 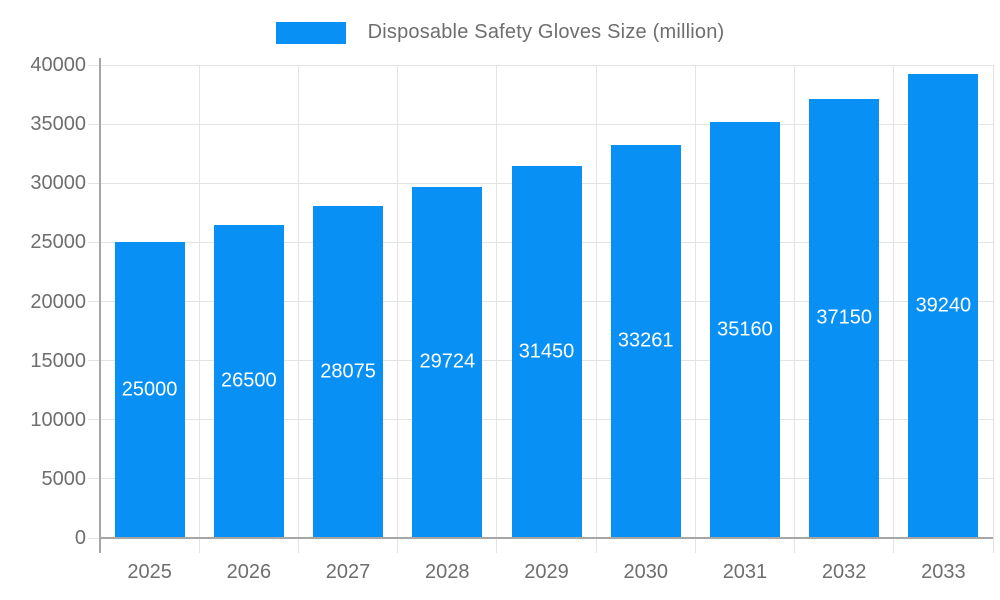 I want to click on x-axis-line, so click(x=546, y=538).